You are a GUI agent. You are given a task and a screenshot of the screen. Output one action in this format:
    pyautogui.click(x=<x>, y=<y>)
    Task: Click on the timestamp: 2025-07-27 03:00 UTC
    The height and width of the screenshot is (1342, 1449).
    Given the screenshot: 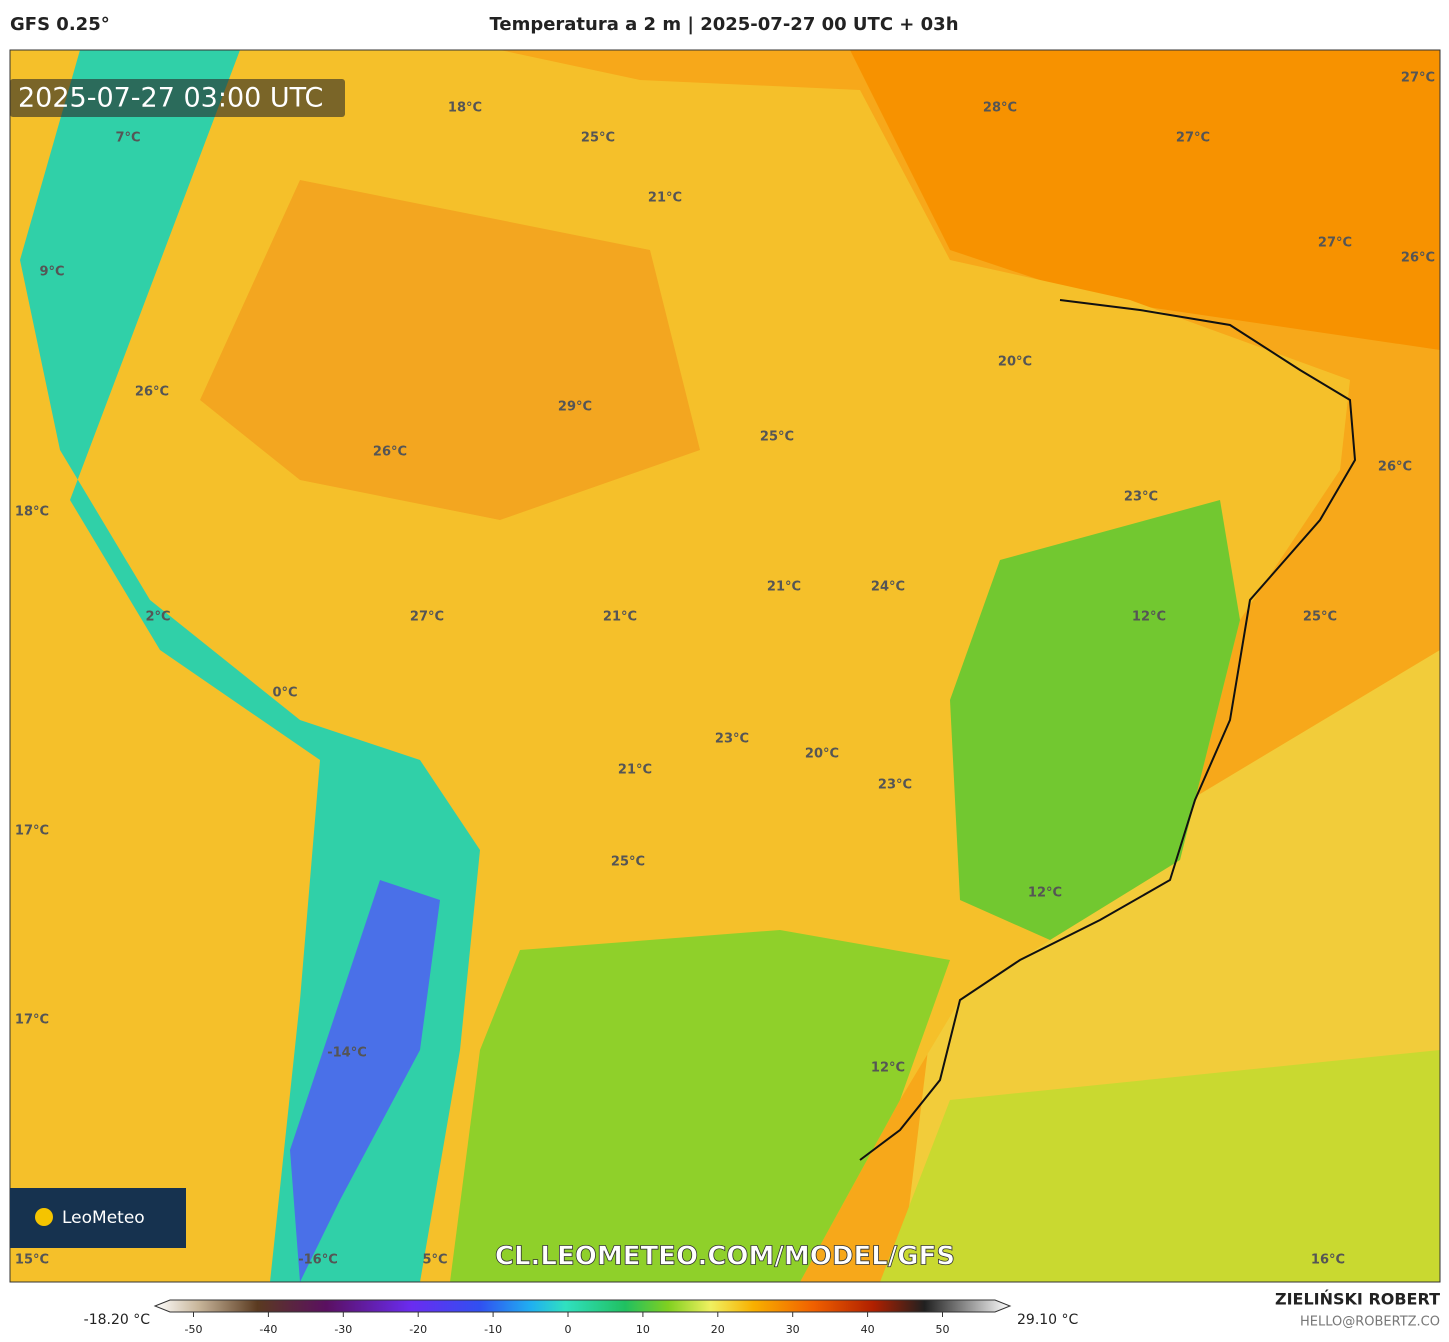 What is the action you would take?
    pyautogui.click(x=170, y=98)
    